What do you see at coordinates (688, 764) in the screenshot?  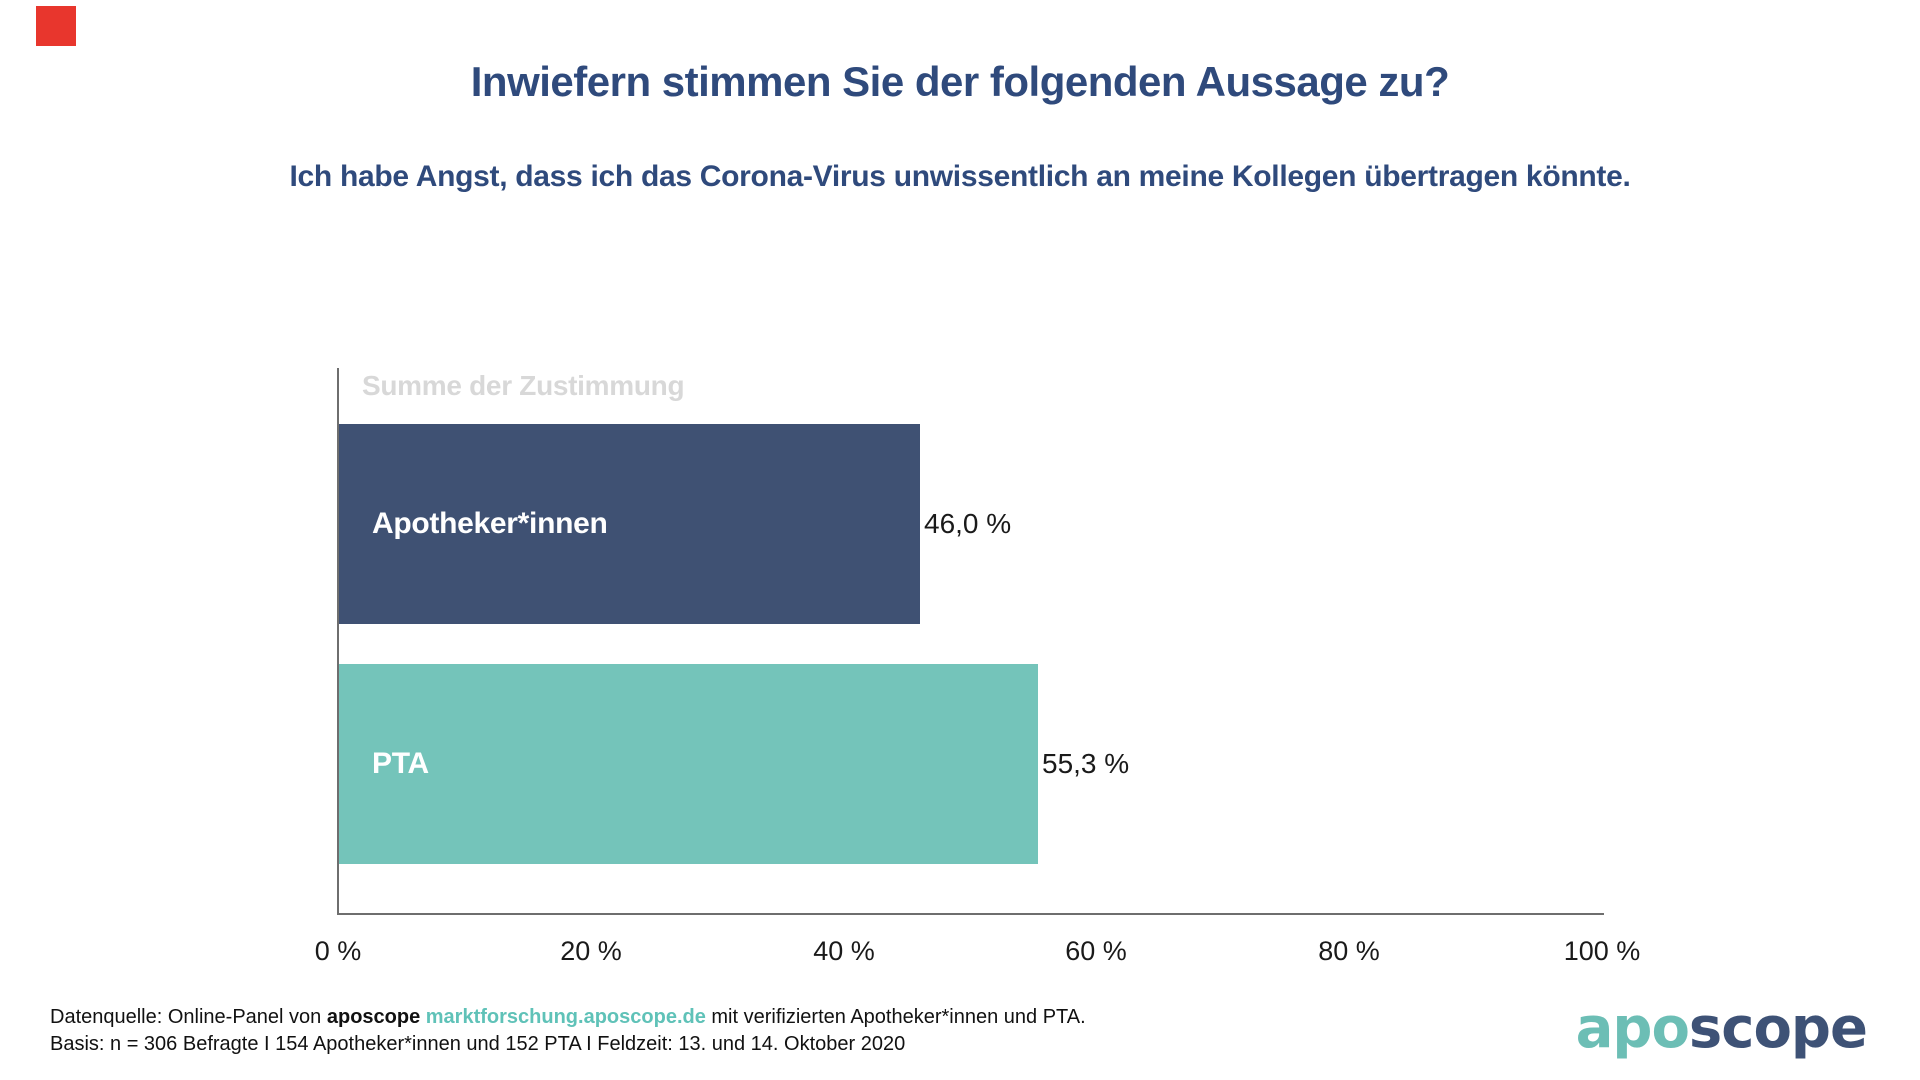 I see `bar-pta: PTA` at bounding box center [688, 764].